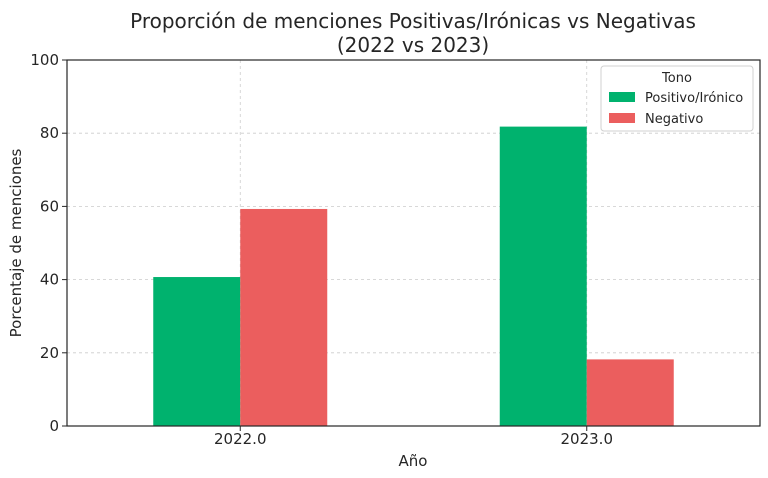 This screenshot has width=768, height=478. What do you see at coordinates (587, 439) in the screenshot?
I see `x-tick-label: 2023.0` at bounding box center [587, 439].